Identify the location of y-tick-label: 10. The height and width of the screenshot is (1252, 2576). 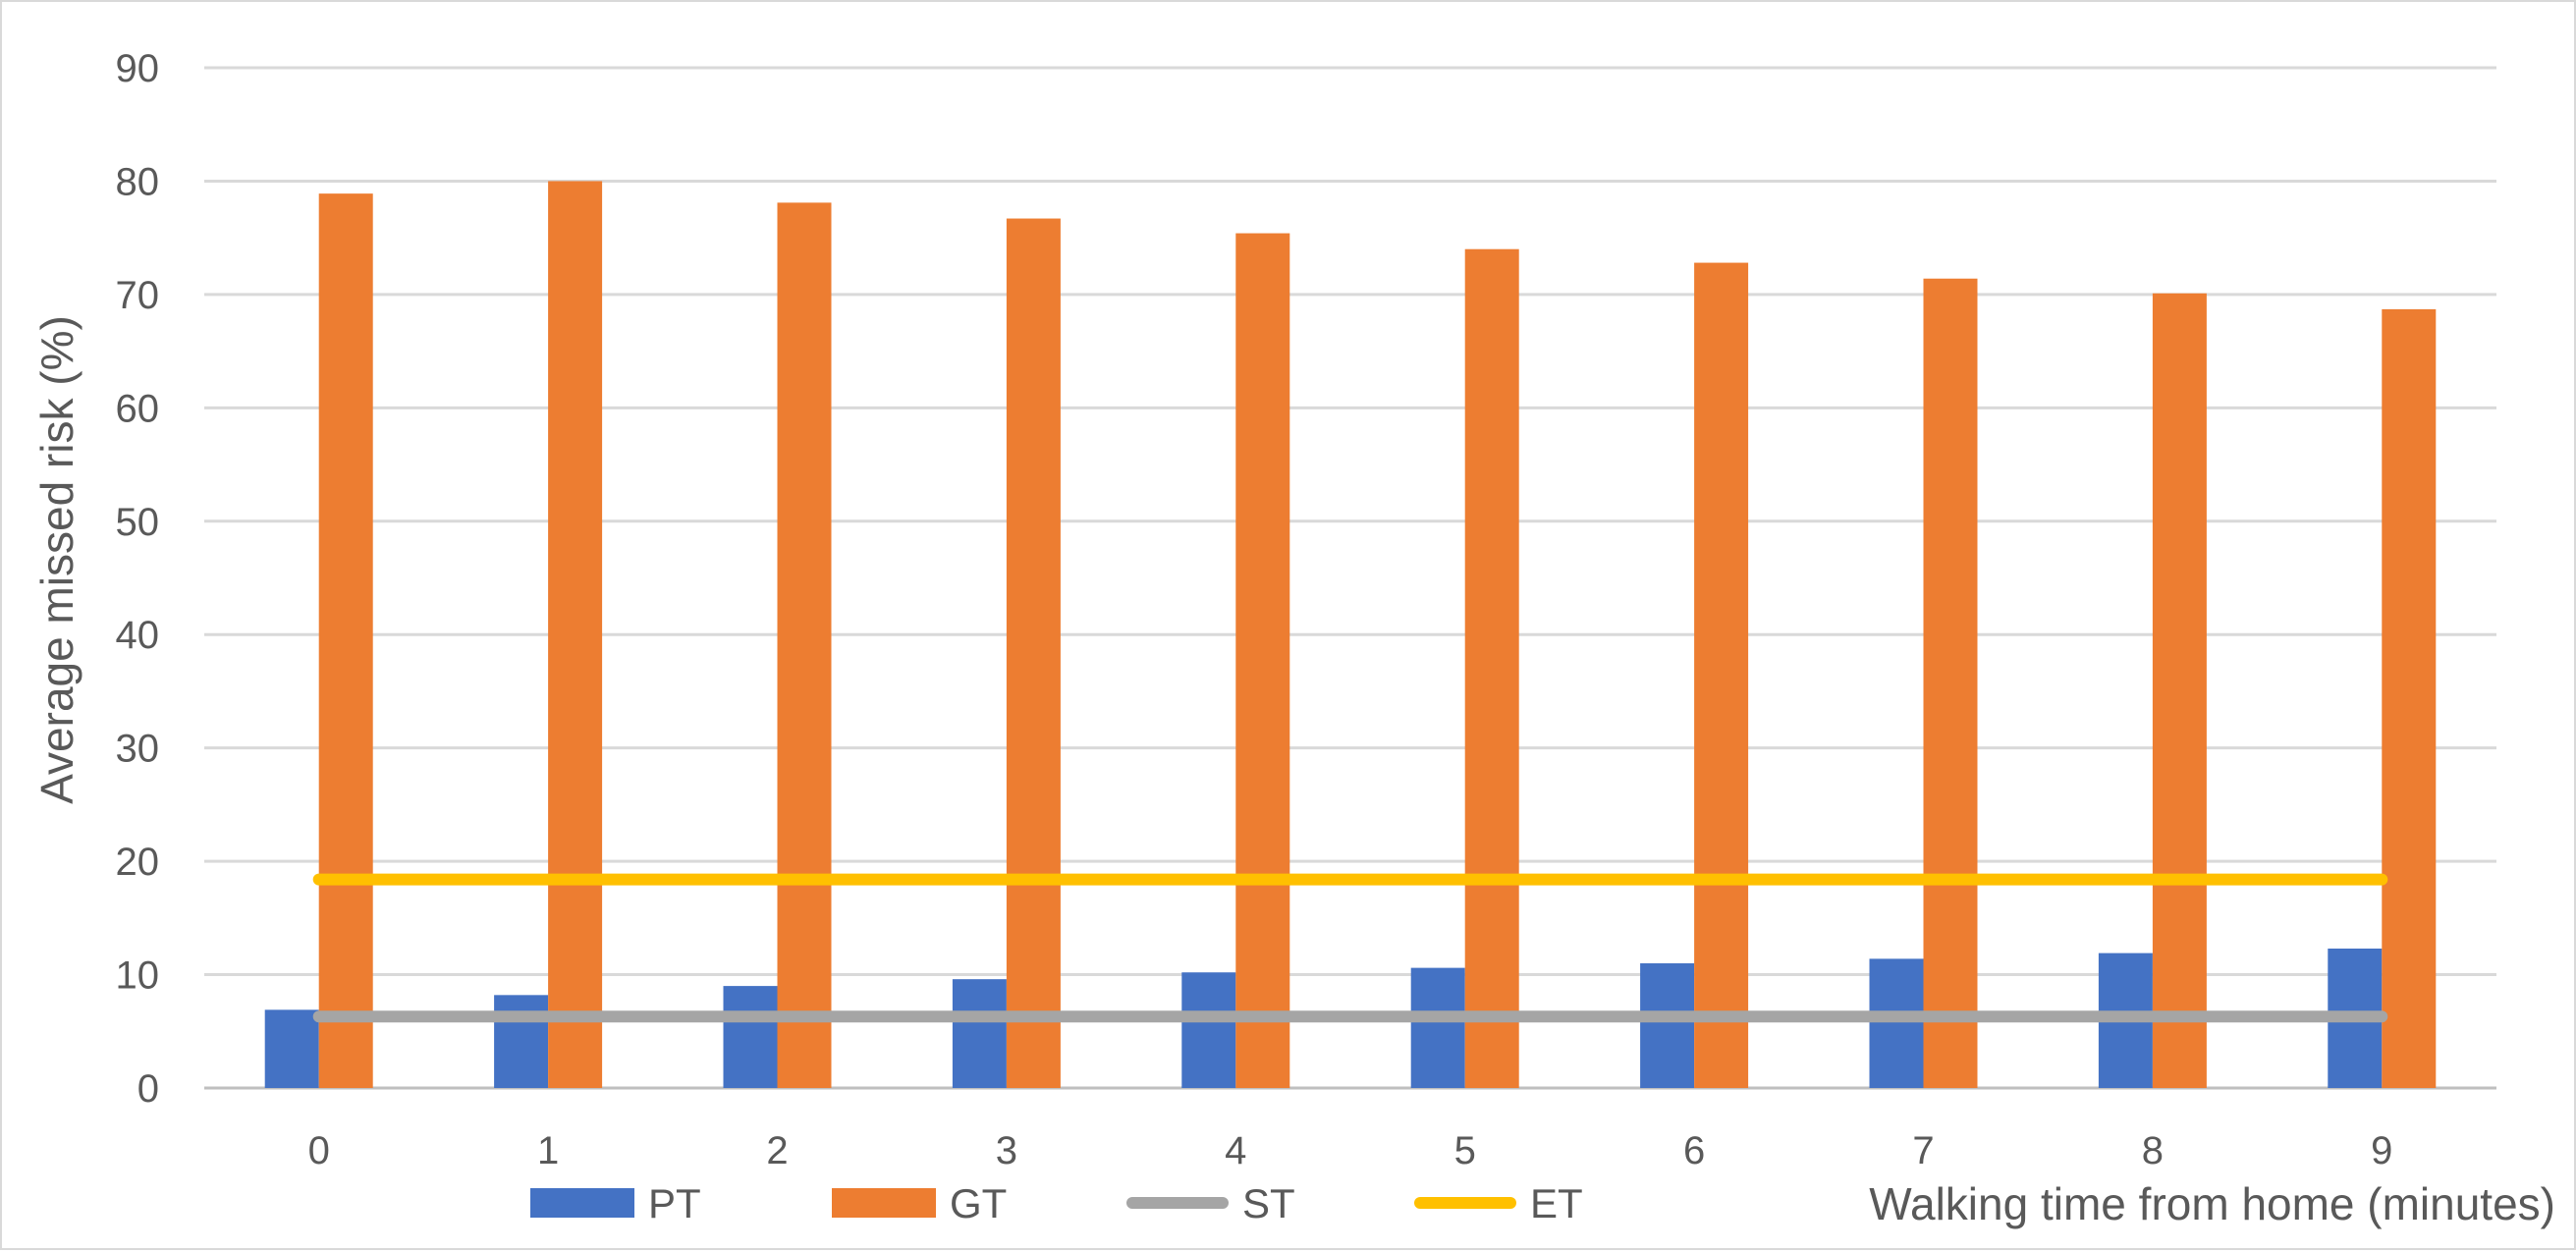
(138, 976).